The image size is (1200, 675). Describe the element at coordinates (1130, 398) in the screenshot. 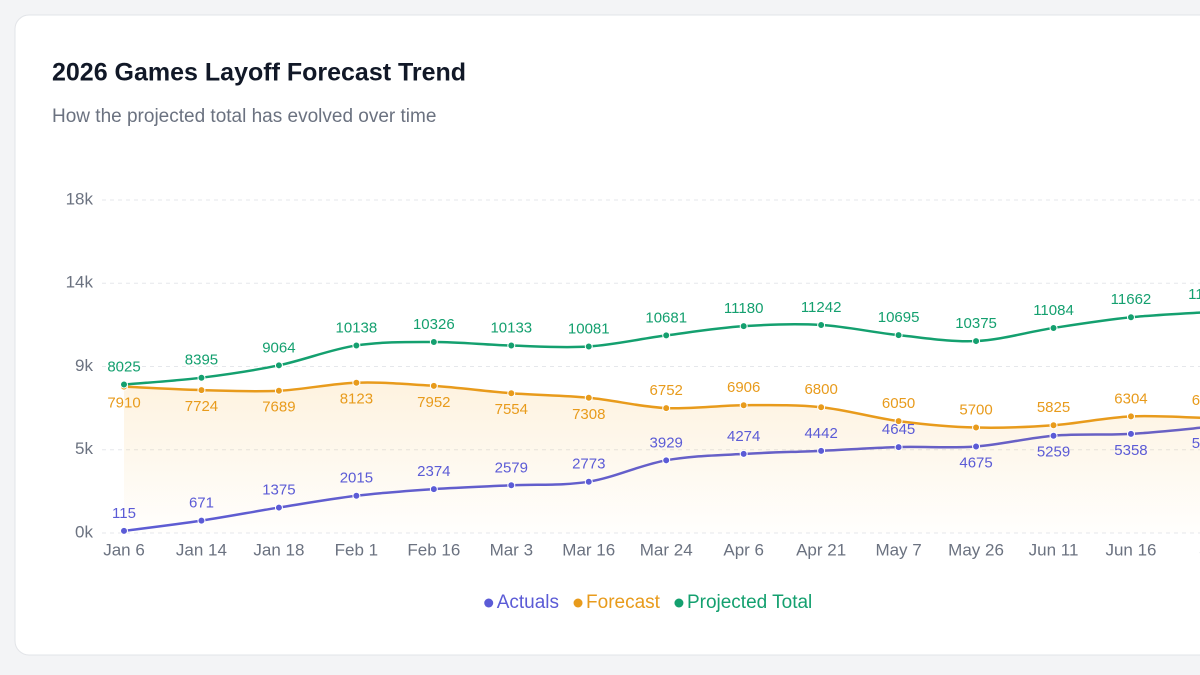

I see `data-label: 6304` at that location.